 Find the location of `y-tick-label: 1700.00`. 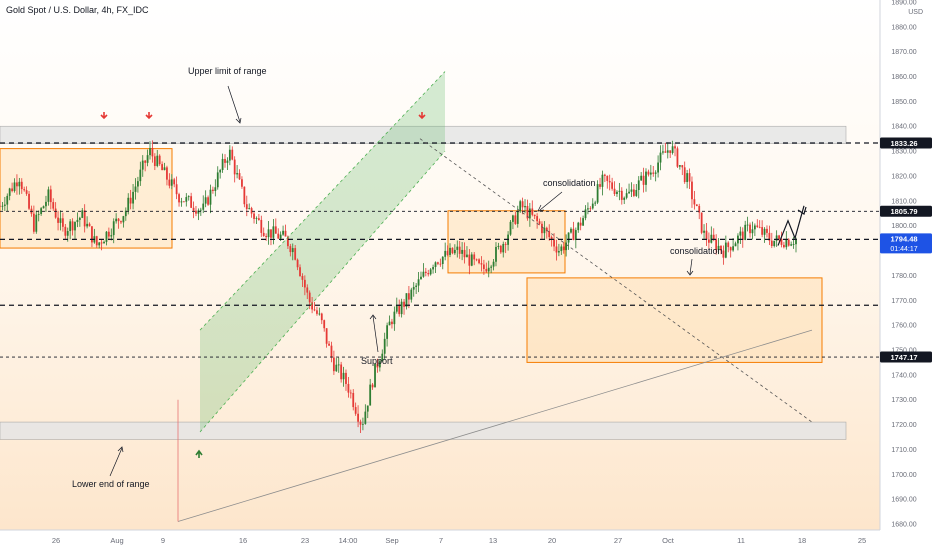

y-tick-label: 1700.00 is located at coordinates (903, 475).